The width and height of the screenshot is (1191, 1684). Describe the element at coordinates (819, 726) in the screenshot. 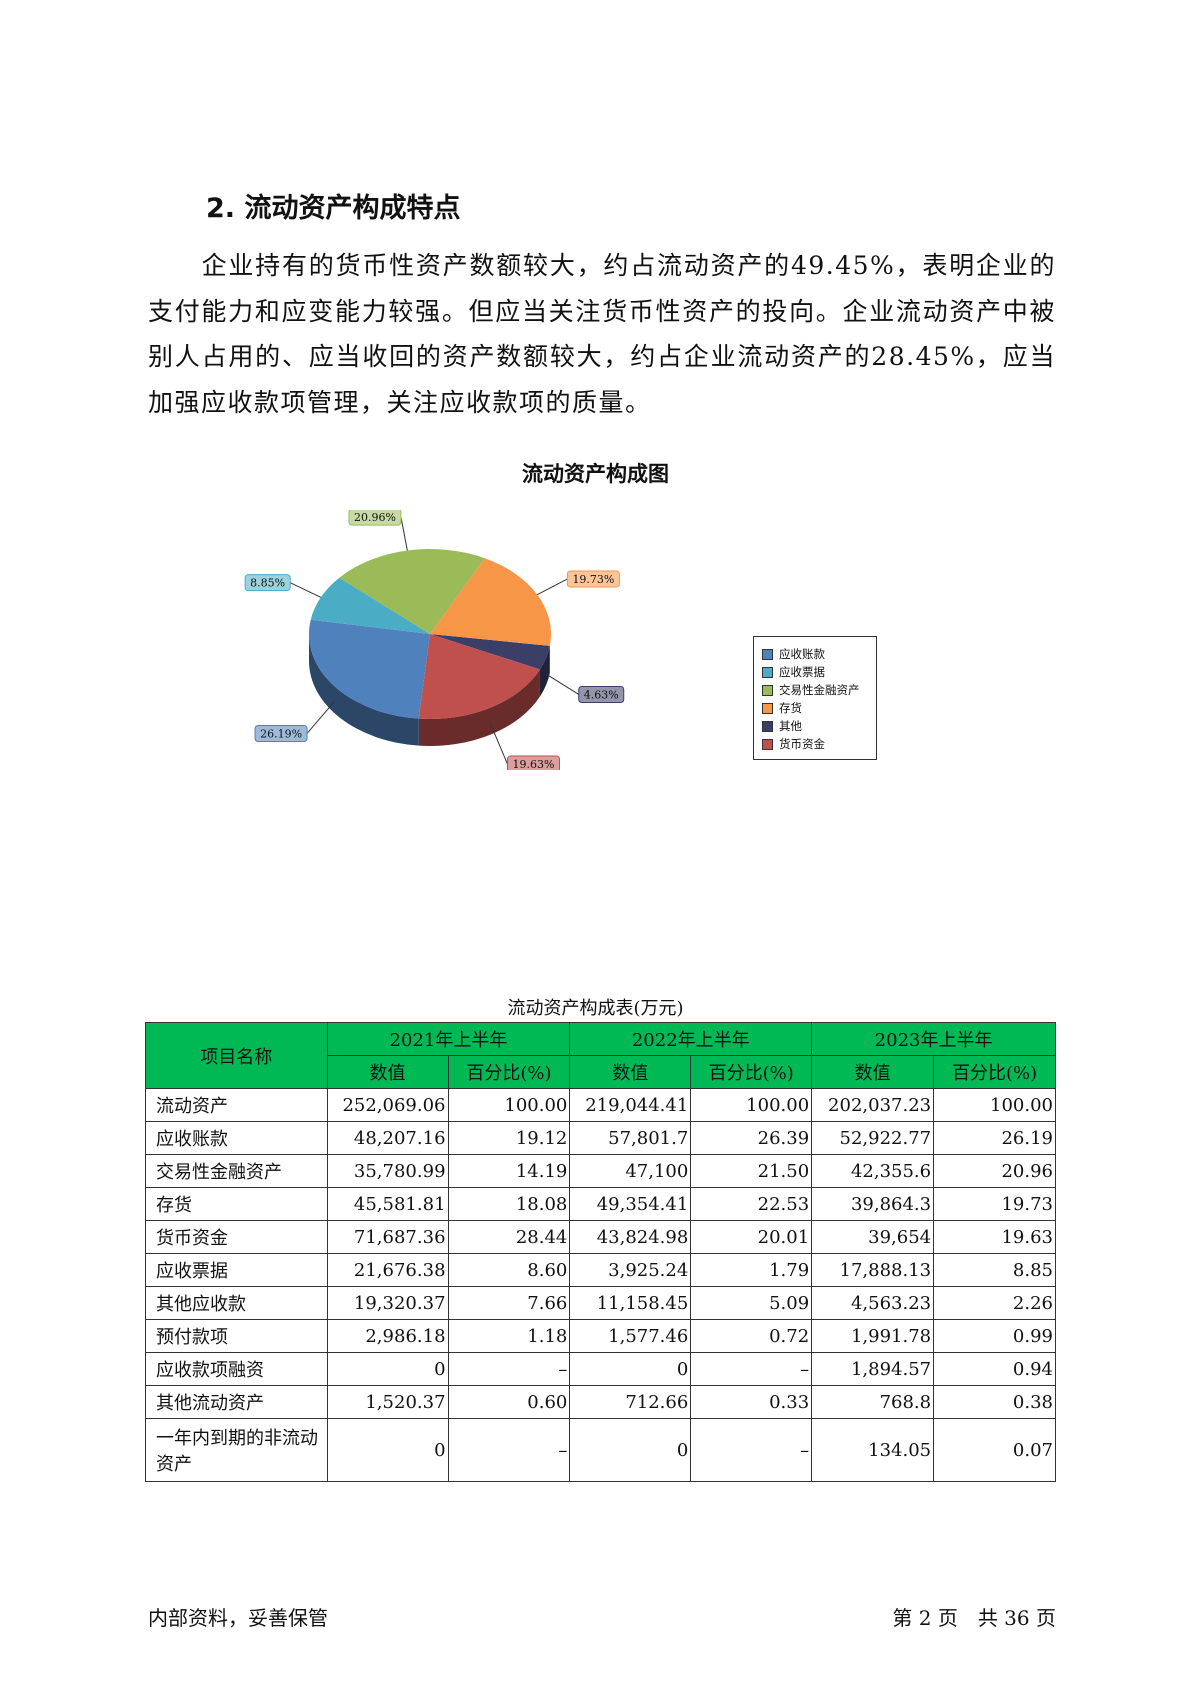

I see `legend-item: 其他` at that location.